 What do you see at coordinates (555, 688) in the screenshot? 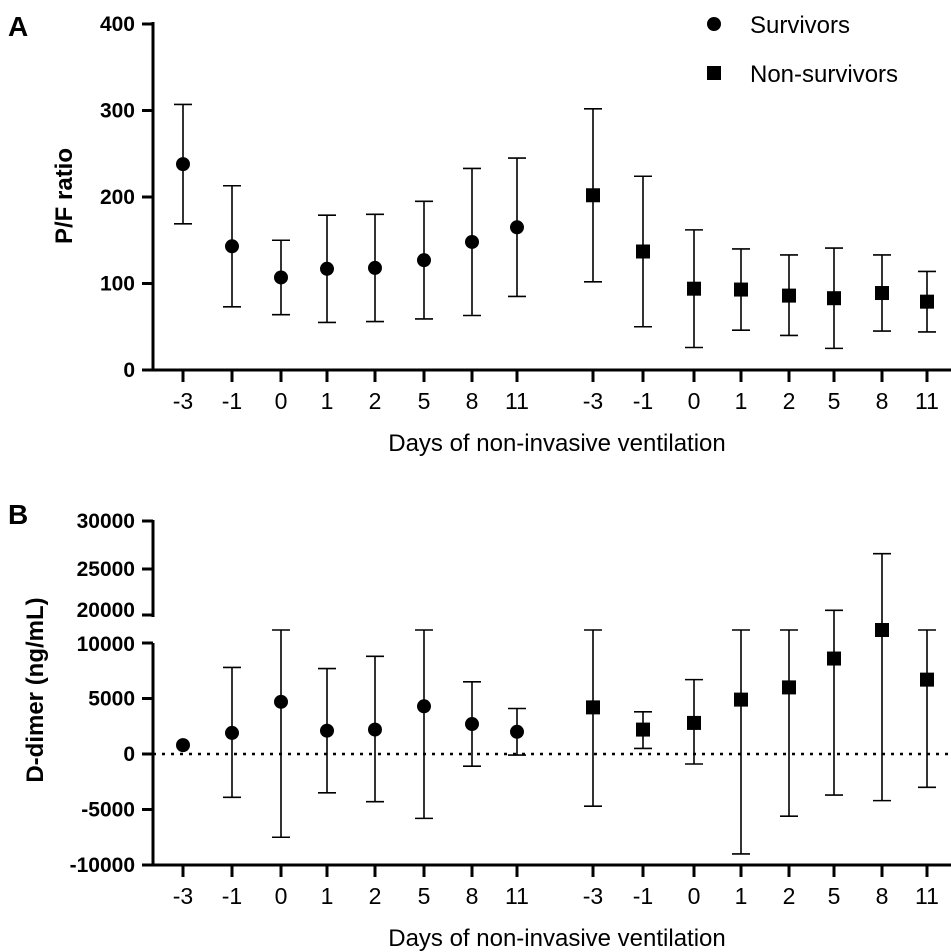
I see `panel-b-markers` at bounding box center [555, 688].